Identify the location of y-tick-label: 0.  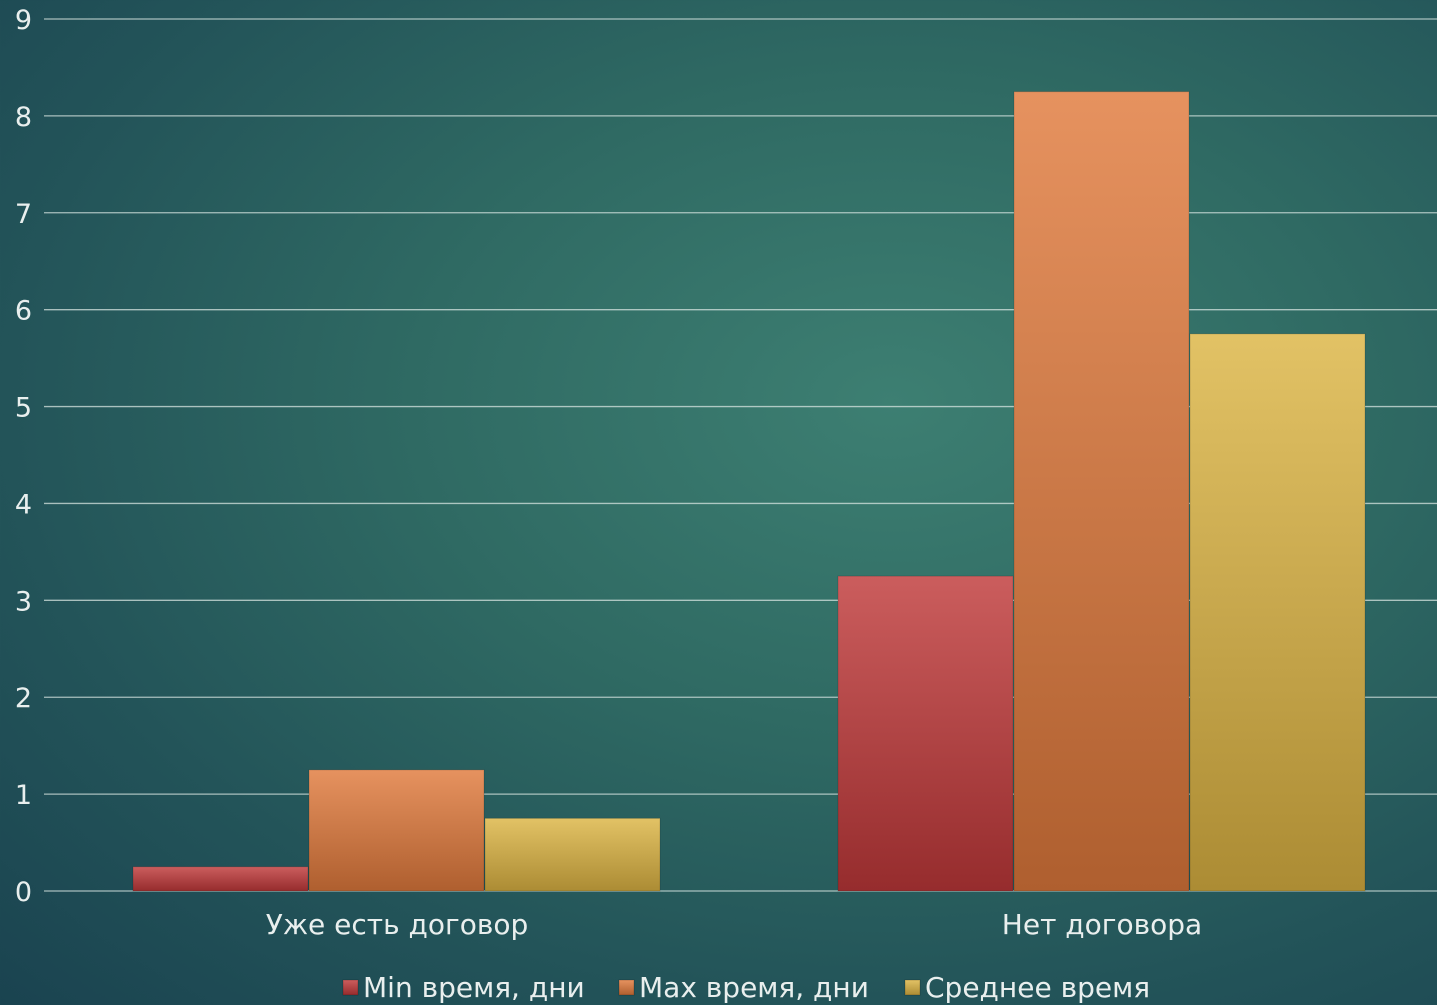
(23, 892).